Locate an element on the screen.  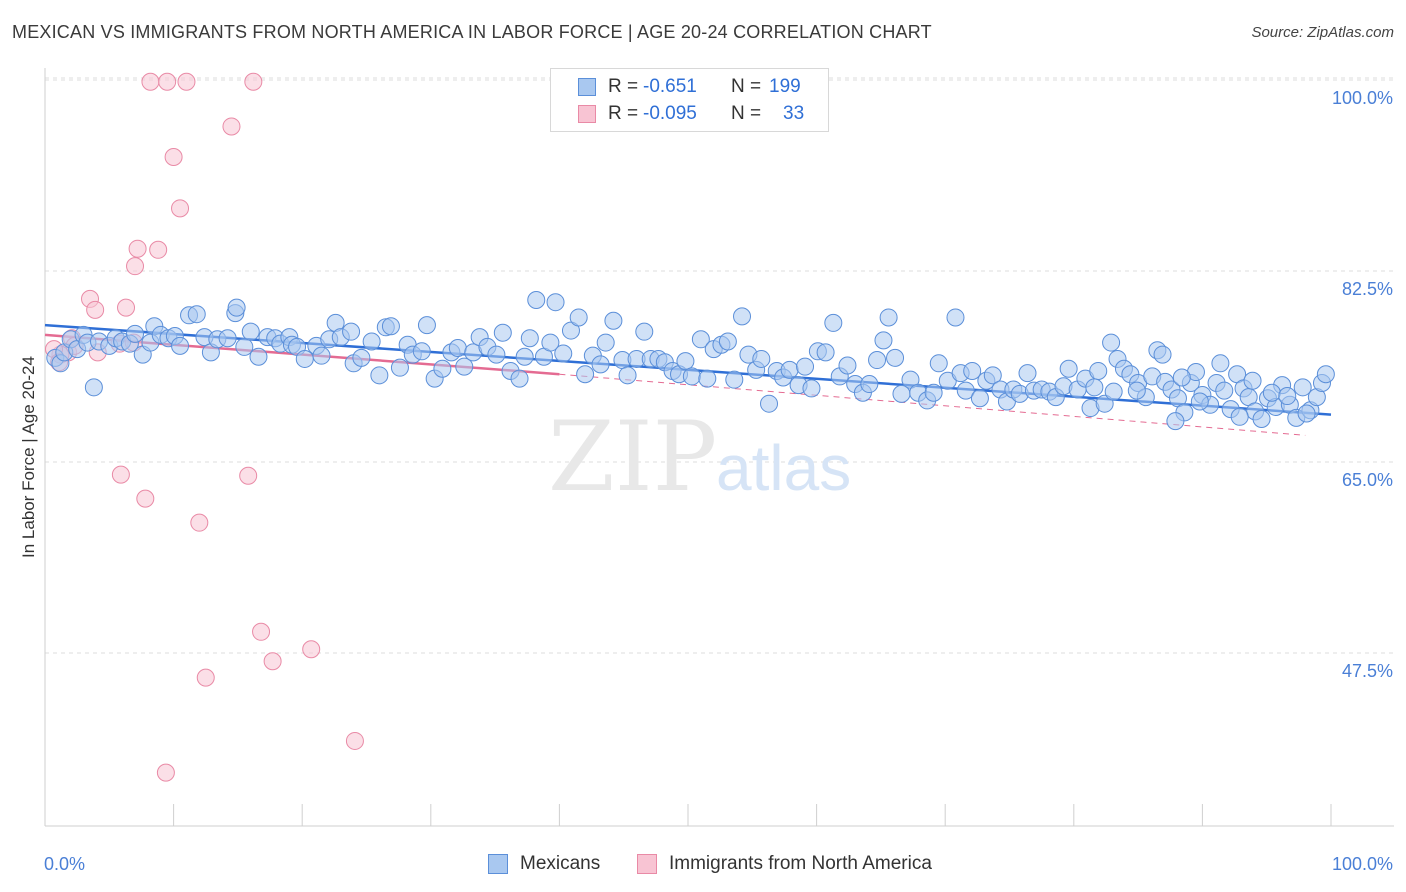
watermark-atlas: atlas is located at coordinates (783, 468).